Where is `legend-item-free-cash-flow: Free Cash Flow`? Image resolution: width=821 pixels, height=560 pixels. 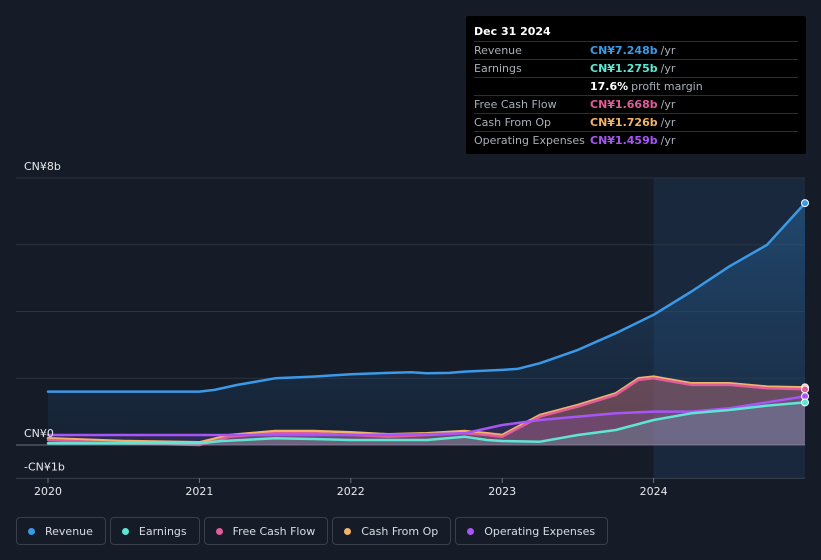 legend-item-free-cash-flow: Free Cash Flow is located at coordinates (266, 531).